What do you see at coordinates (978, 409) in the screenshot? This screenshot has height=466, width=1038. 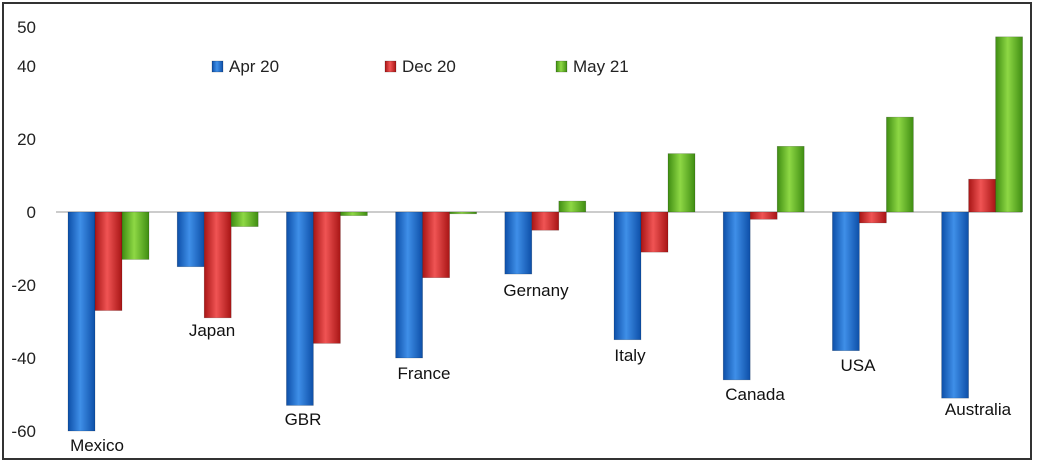 I see `category-label: Australia` at bounding box center [978, 409].